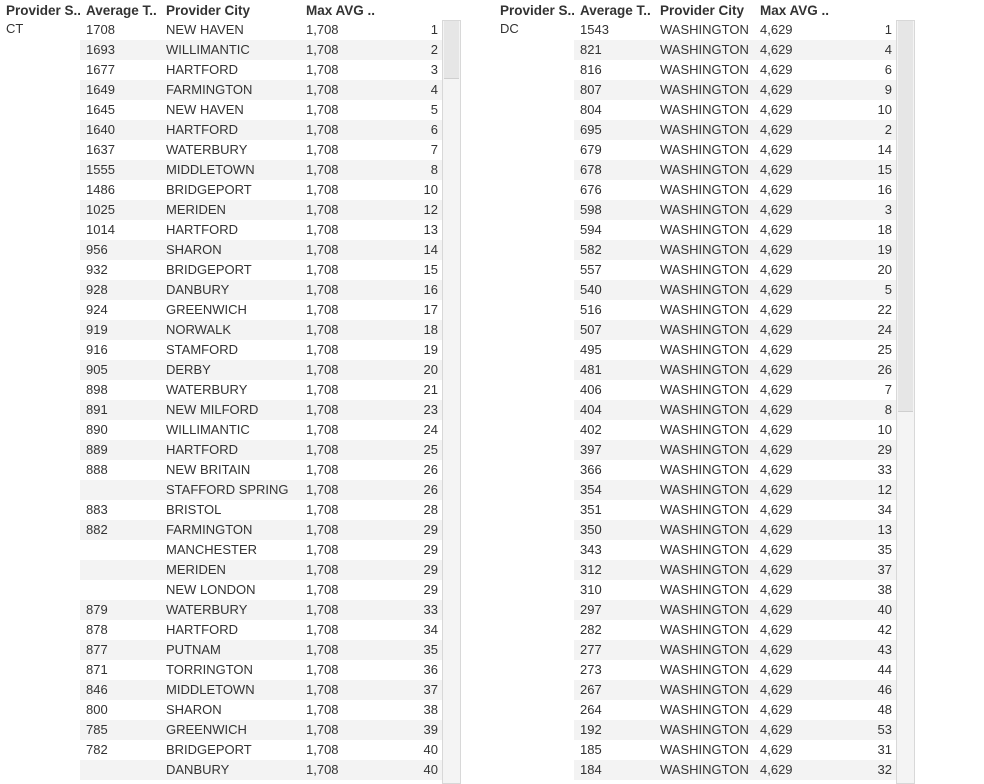  What do you see at coordinates (739, 690) in the screenshot?
I see `table-row: 267 WASHINGTON 4,629 46` at bounding box center [739, 690].